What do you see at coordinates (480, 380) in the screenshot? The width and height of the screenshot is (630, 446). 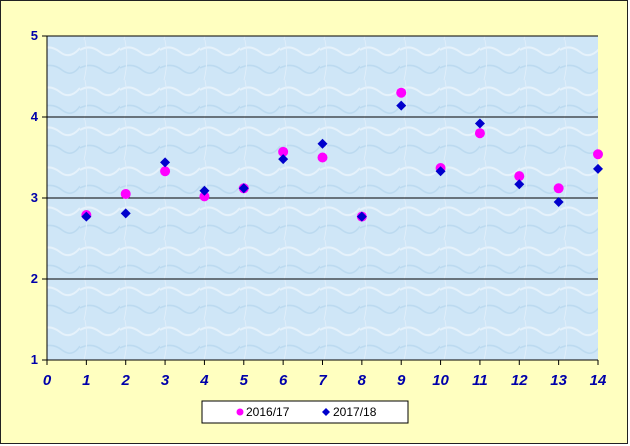 I see `x-tick-label: 11` at bounding box center [480, 380].